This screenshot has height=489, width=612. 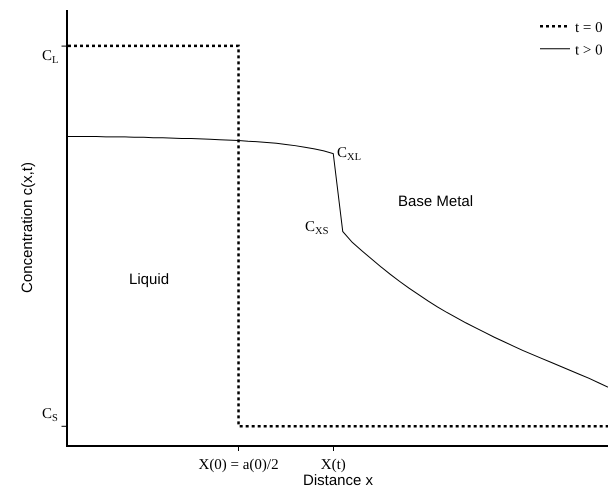 I want to click on legend-label: t = 0, so click(x=589, y=28).